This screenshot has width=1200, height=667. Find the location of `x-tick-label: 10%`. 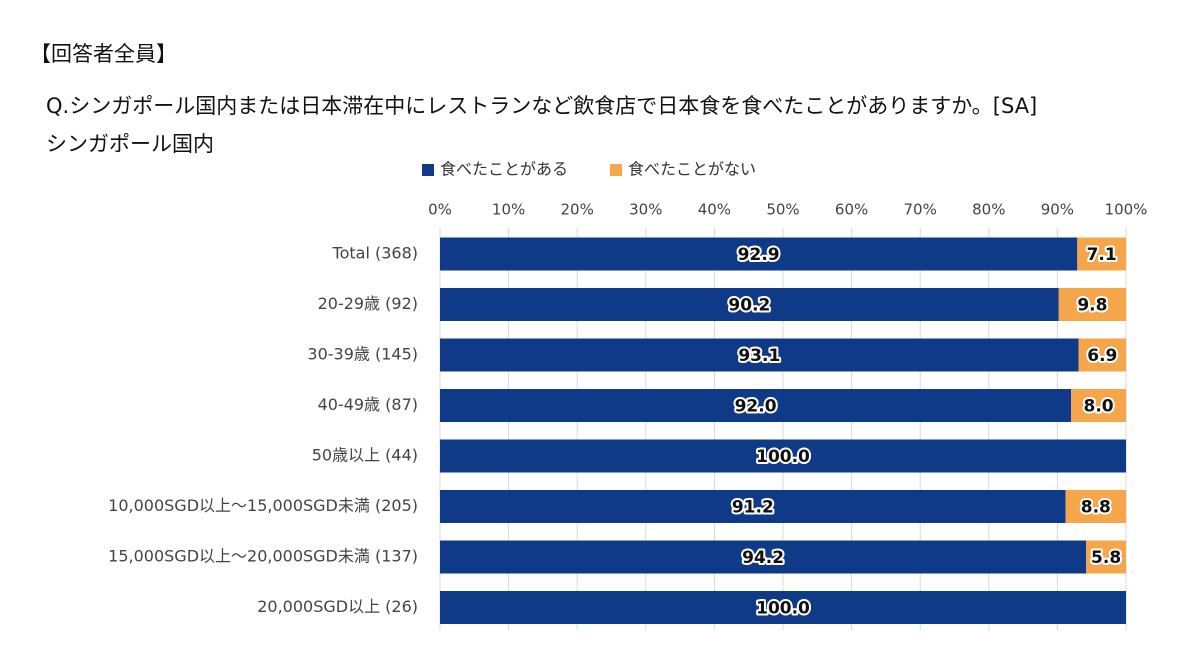

x-tick-label: 10% is located at coordinates (508, 210).